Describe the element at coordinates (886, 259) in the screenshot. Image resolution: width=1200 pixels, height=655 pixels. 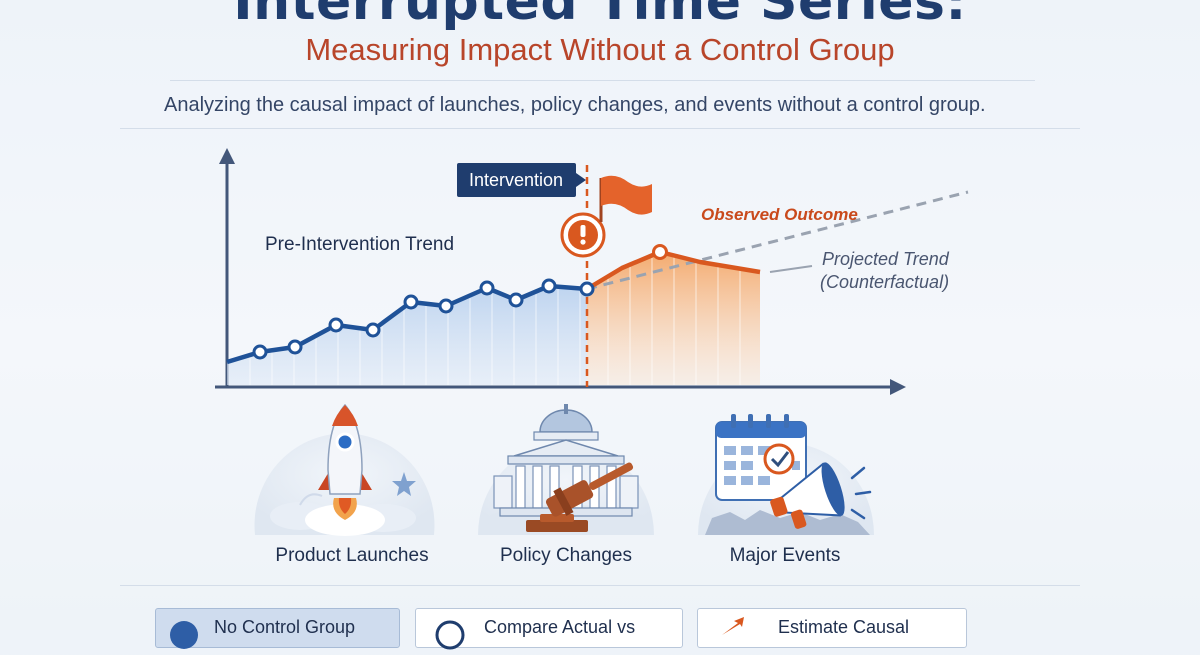
I see `projected-label-line1: Projected Trend` at that location.